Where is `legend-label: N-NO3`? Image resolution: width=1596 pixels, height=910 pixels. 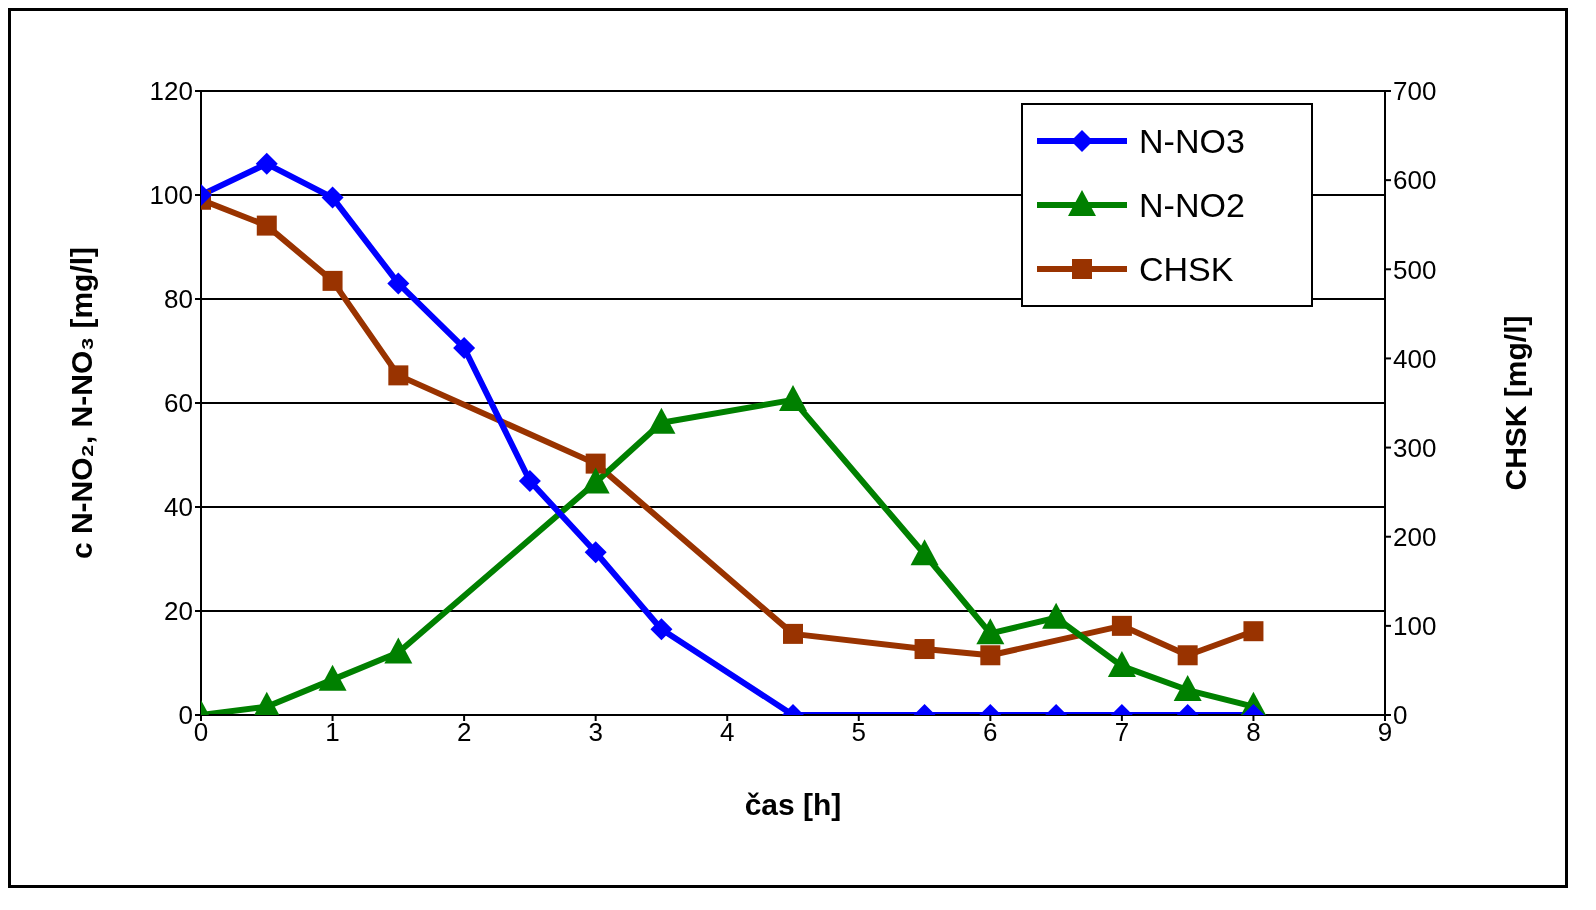 legend-label: N-NO3 is located at coordinates (1192, 141).